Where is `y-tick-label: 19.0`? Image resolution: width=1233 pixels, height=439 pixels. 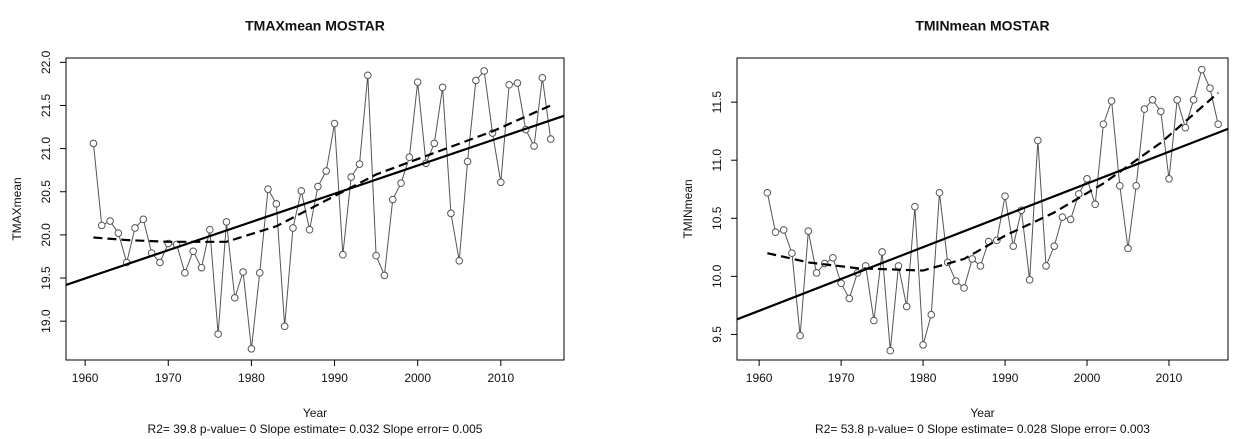
y-tick-label: 19.0 is located at coordinates (46, 321).